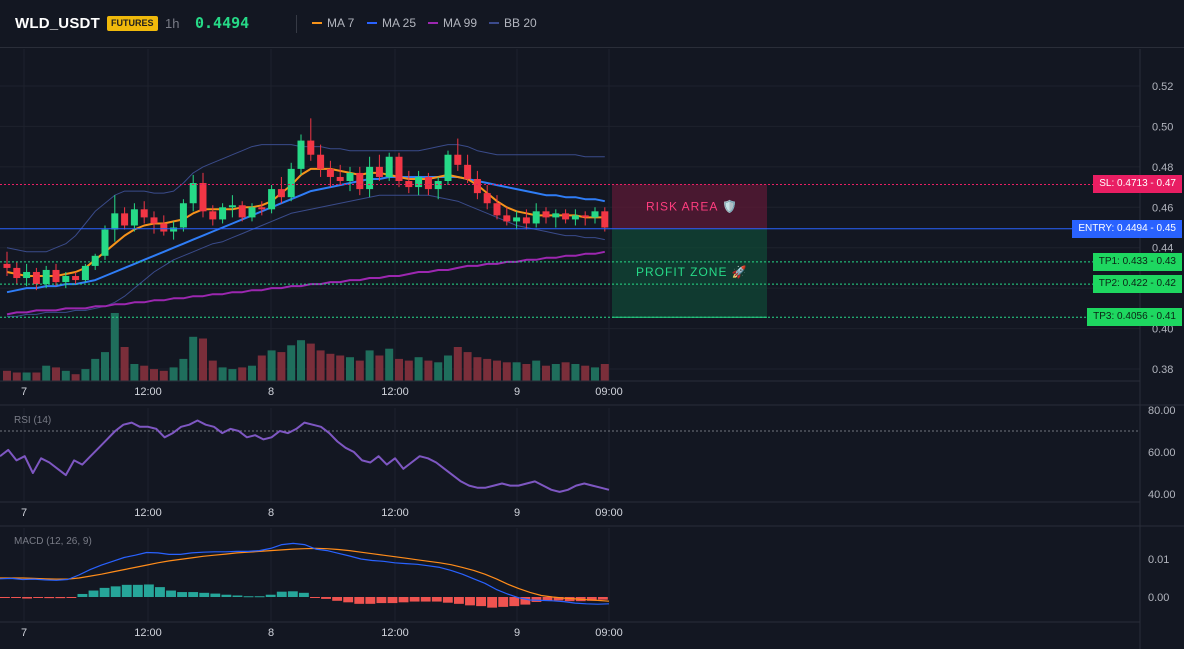 The width and height of the screenshot is (1184, 649). I want to click on legend-ma25-label: MA 25, so click(399, 23).